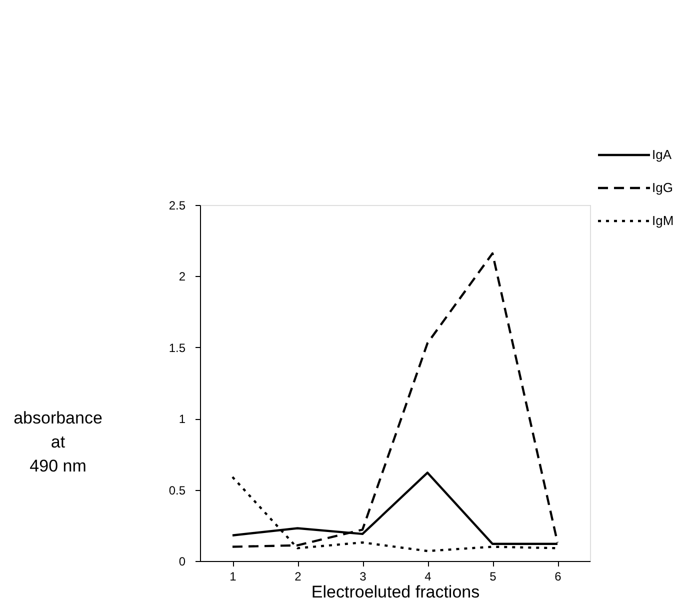 The width and height of the screenshot is (694, 607). What do you see at coordinates (363, 577) in the screenshot?
I see `x-tick-label: 3` at bounding box center [363, 577].